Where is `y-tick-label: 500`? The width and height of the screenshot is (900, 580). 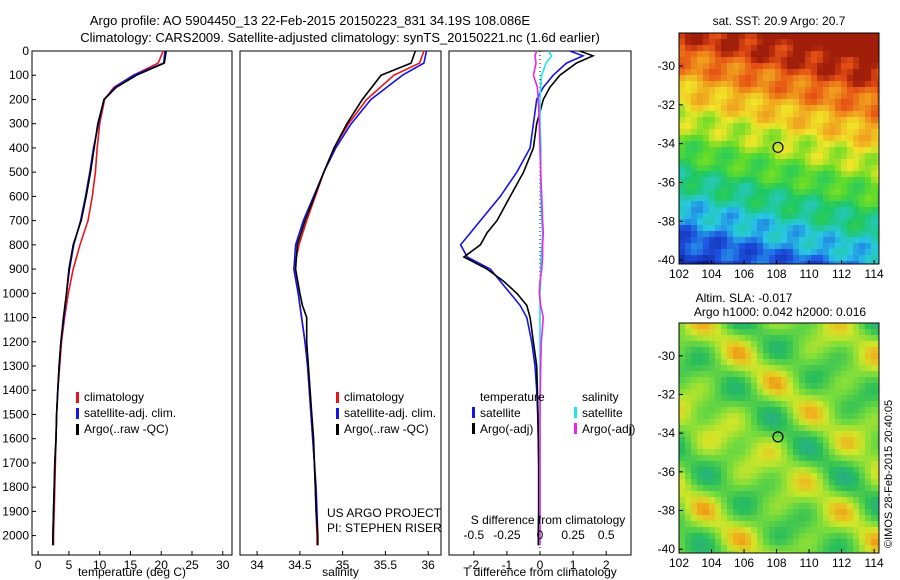
y-tick-label: 500 is located at coordinates (19, 172).